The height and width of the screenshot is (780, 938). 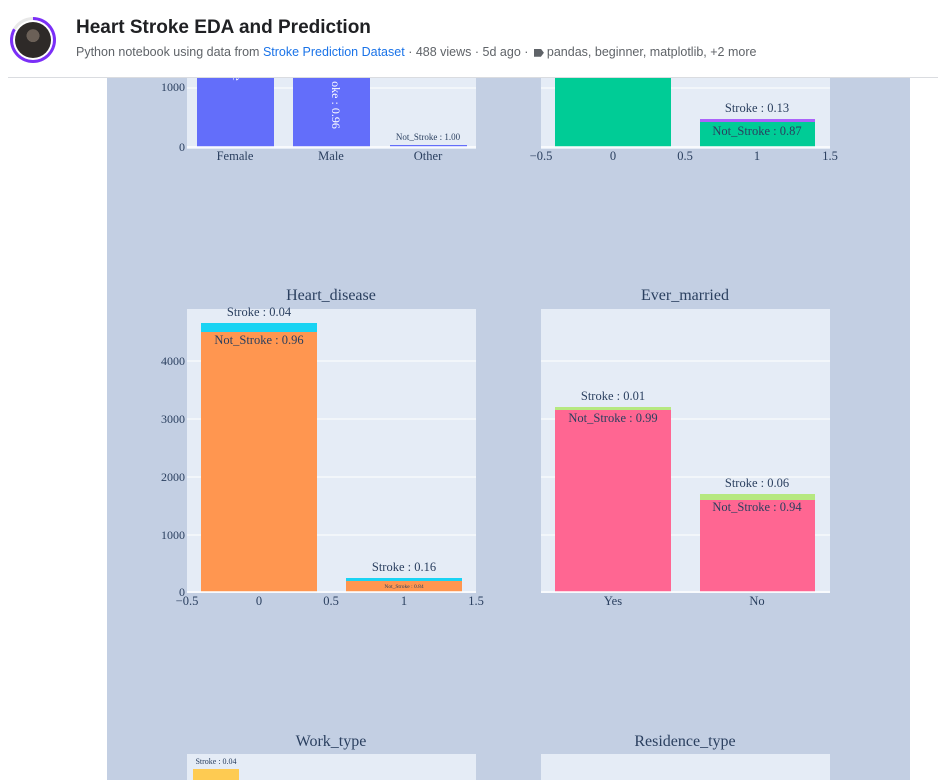 I want to click on hypertension-bar-1-not-stroke, so click(x=757, y=134).